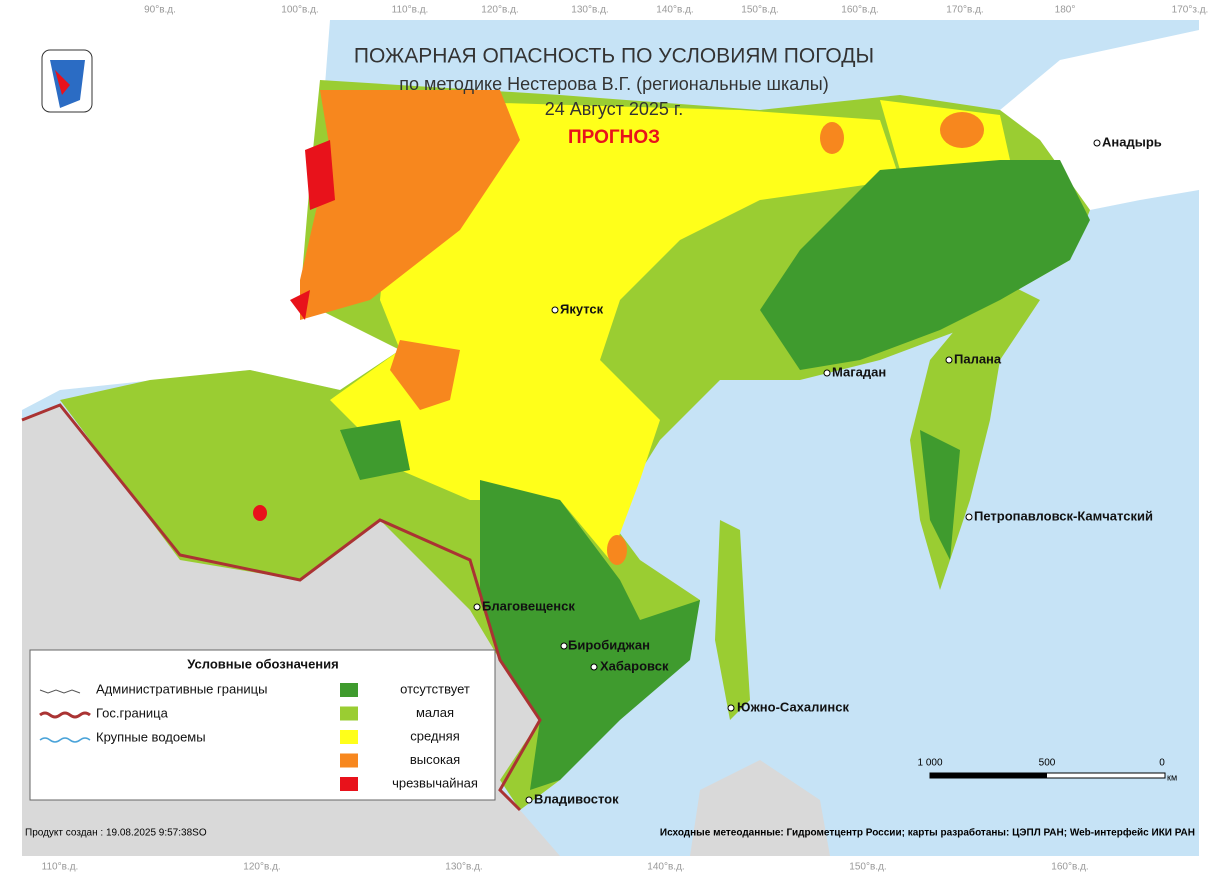 The image size is (1219, 877). Describe the element at coordinates (609, 644) in the screenshot. I see `city: Биробиджан` at that location.